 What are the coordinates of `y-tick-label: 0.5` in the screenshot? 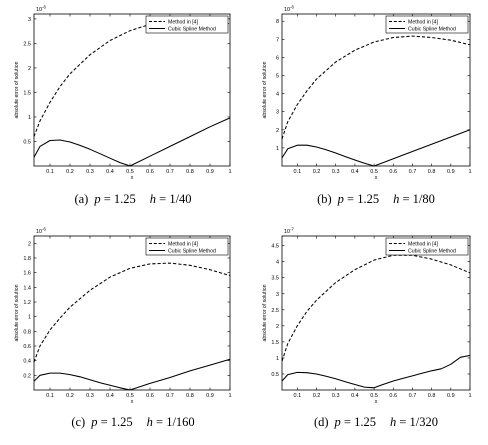 It's located at (275, 375).